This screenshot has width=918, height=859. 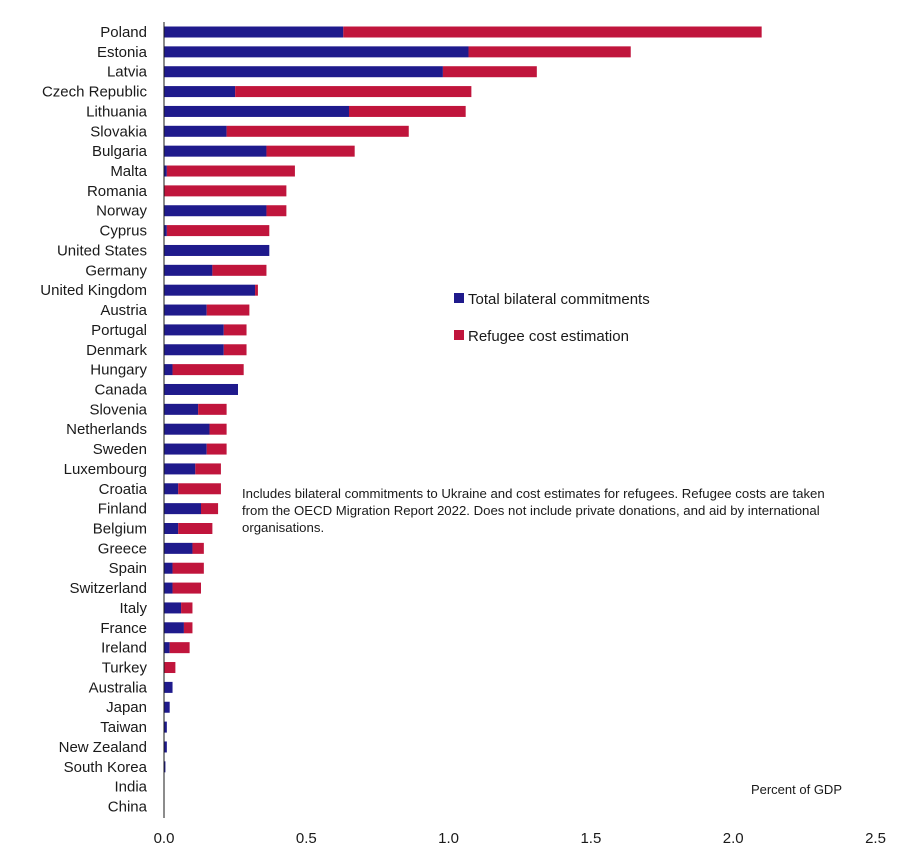 I want to click on bar-malta-refugee, so click(x=230, y=171).